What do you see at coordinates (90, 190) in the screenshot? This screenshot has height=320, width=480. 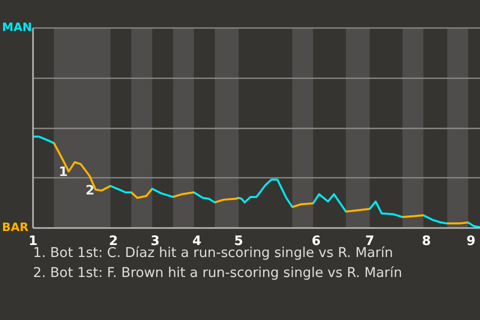 I see `annotation: 2` at bounding box center [90, 190].